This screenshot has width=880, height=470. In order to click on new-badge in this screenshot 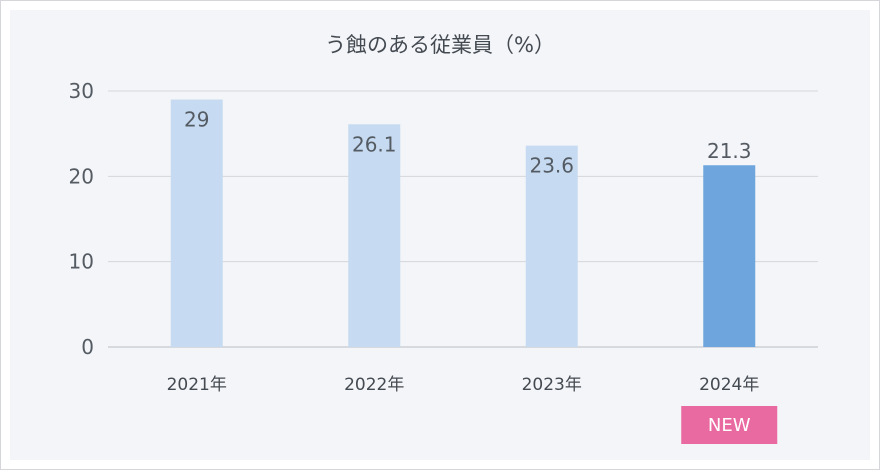, I will do `click(729, 425)`.